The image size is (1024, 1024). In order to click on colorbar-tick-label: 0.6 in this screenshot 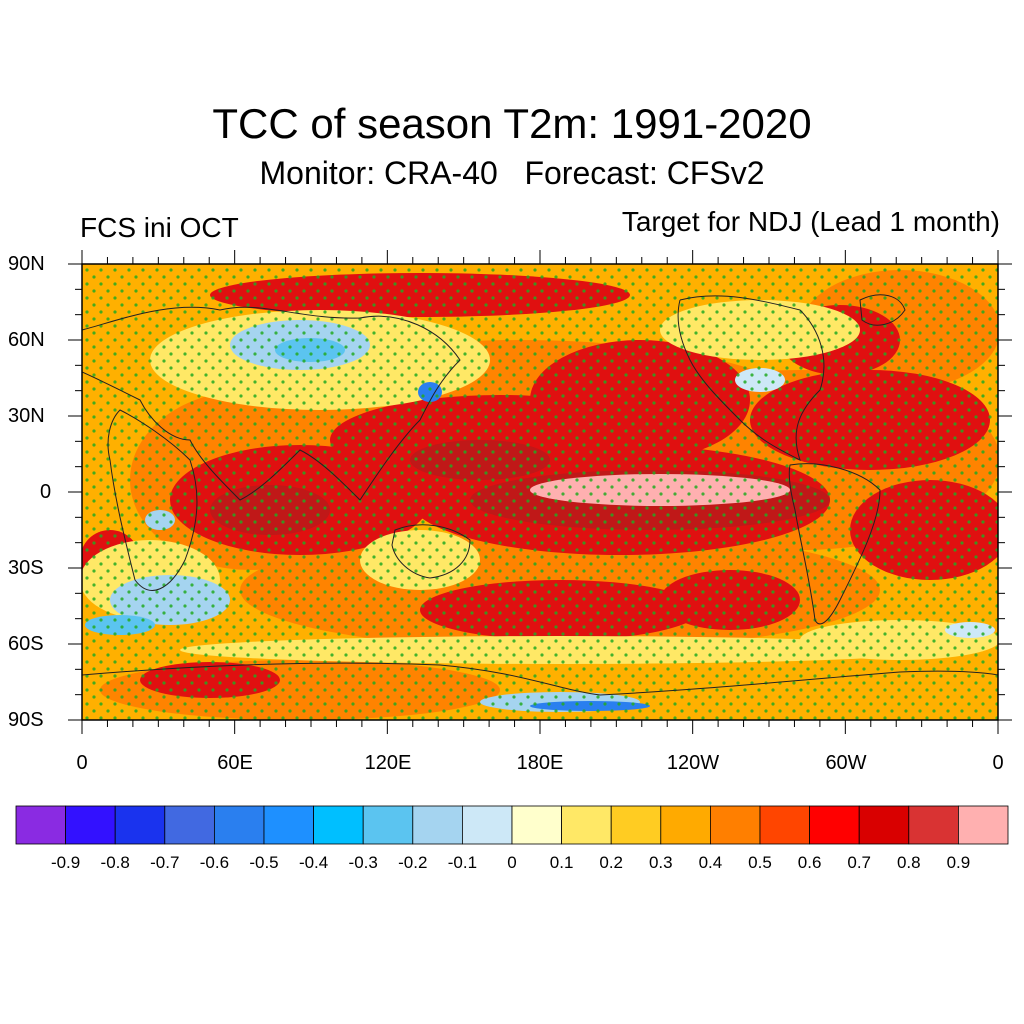, I will do `click(809, 862)`.